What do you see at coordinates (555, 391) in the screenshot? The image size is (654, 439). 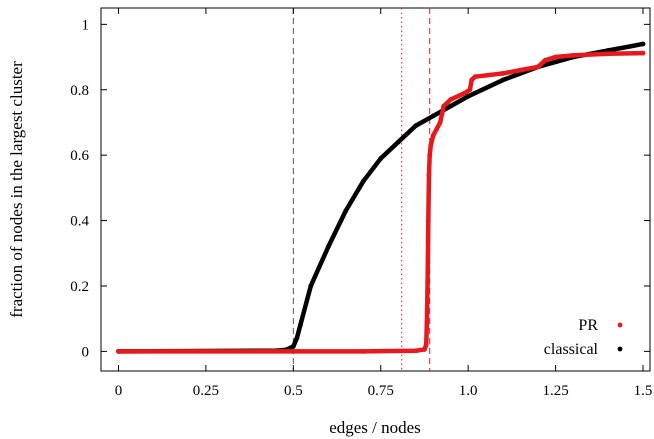 I see `x-tick-label: 1.25` at bounding box center [555, 391].